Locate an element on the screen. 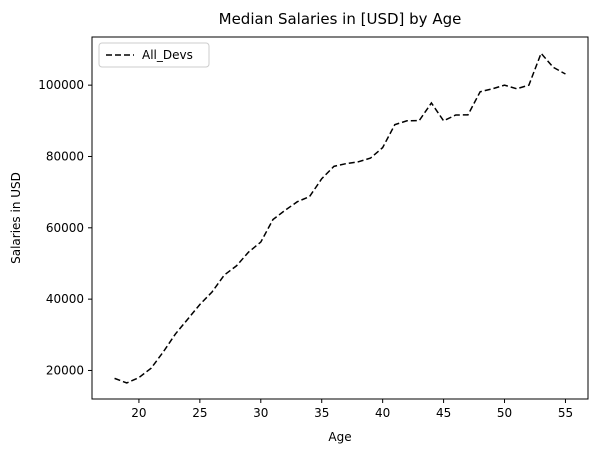  y-tick-label: 60000 is located at coordinates (65, 228).